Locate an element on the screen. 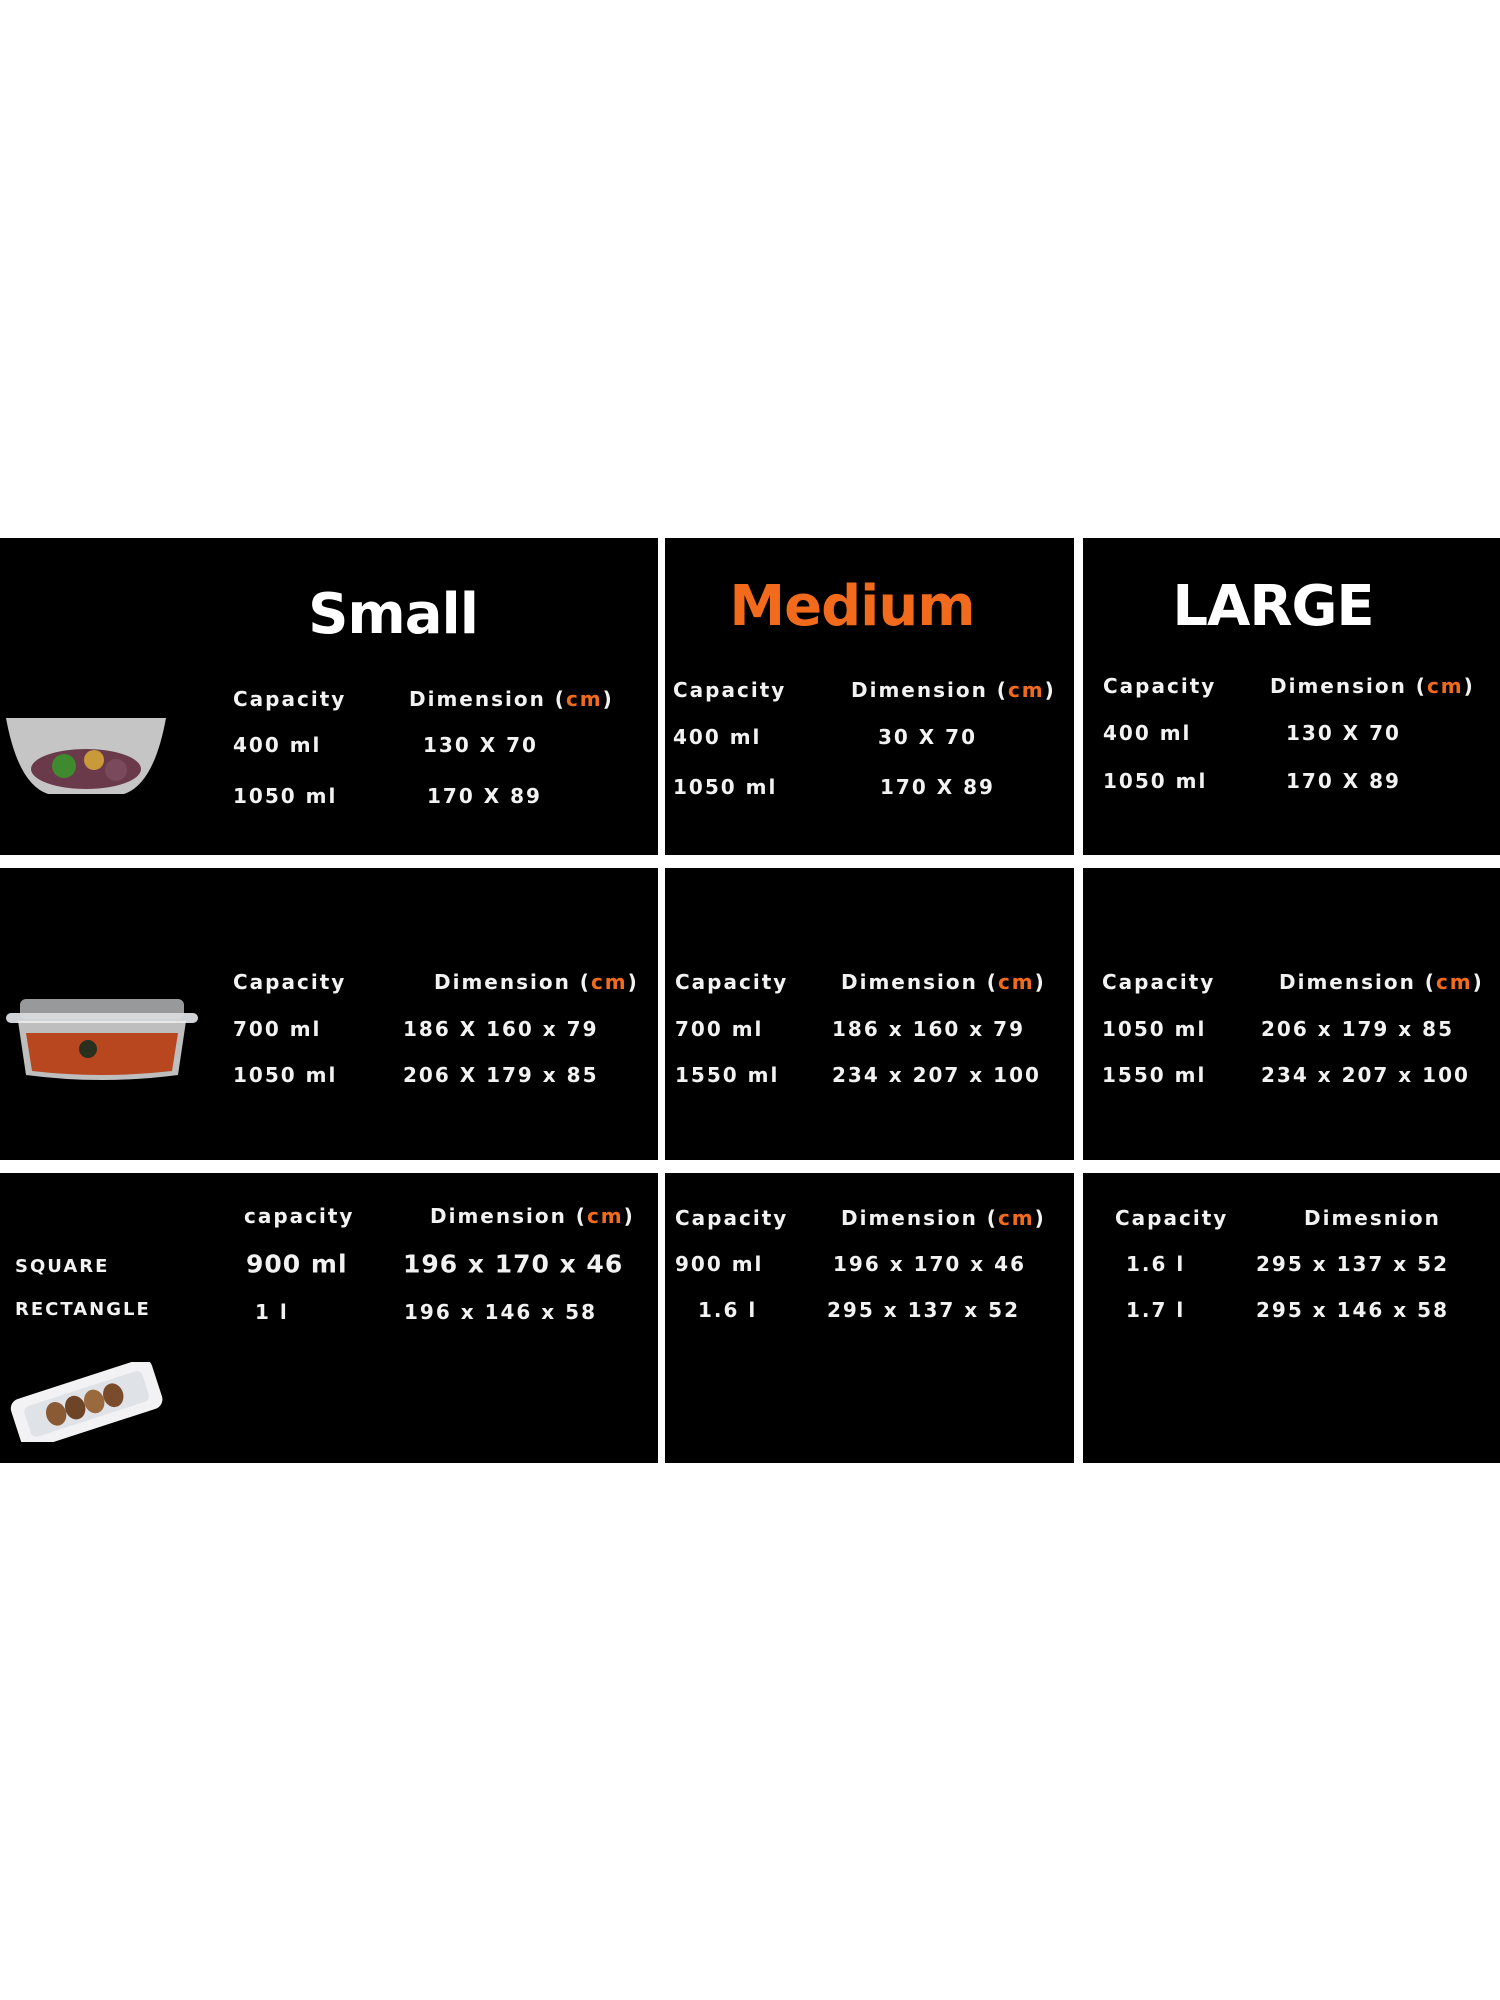 The image size is (1500, 2000). dimension-value: 30 X 70 is located at coordinates (928, 737).